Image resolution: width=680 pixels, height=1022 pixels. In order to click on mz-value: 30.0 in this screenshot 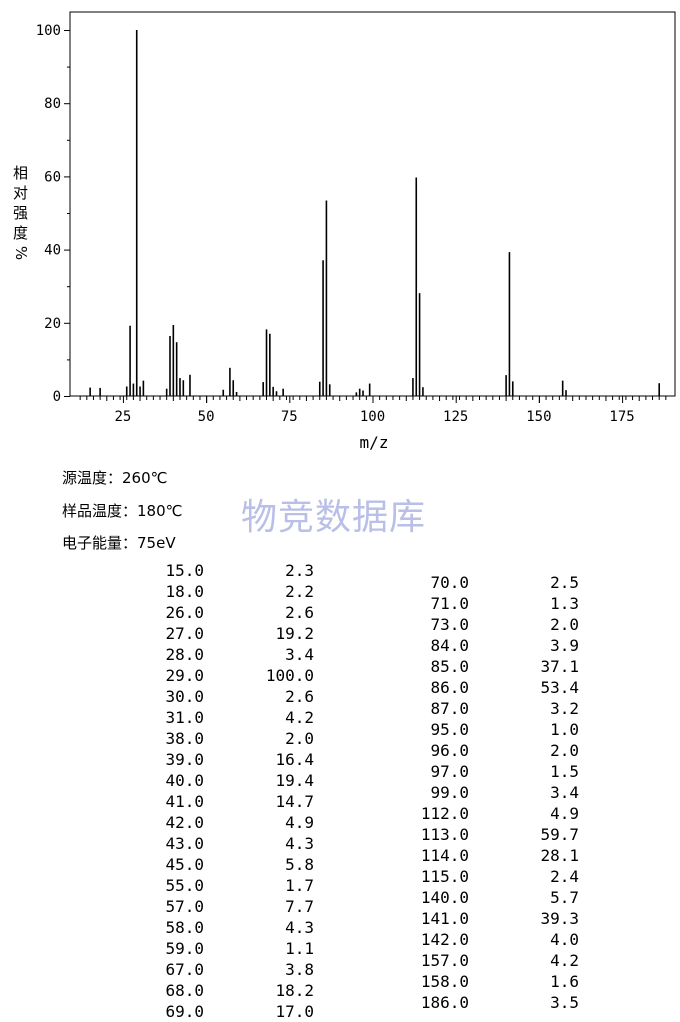, I will do `click(184, 696)`.